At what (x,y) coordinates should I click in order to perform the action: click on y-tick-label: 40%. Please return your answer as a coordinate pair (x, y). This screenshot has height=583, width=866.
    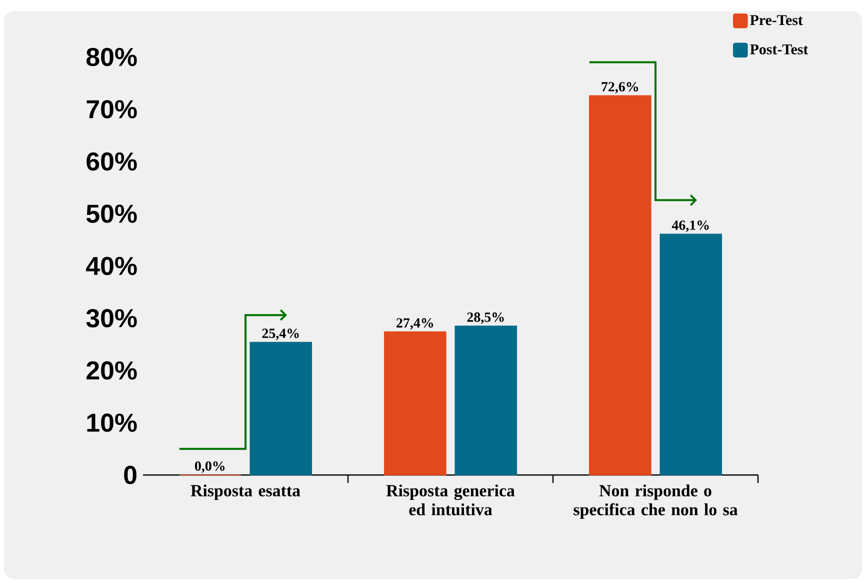
    Looking at the image, I should click on (111, 266).